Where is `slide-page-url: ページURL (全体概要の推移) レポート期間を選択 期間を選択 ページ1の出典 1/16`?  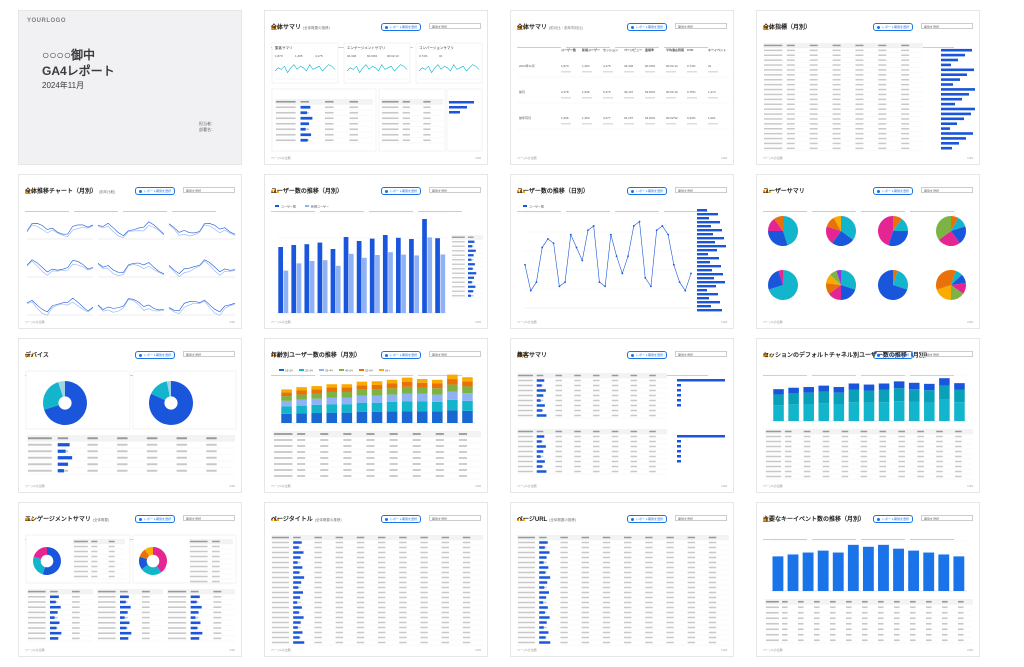 slide-page-url: ページURL (全体概要の推移) レポート期間を選択 期間を選択 ページ1の出典 1/16 is located at coordinates (622, 579).